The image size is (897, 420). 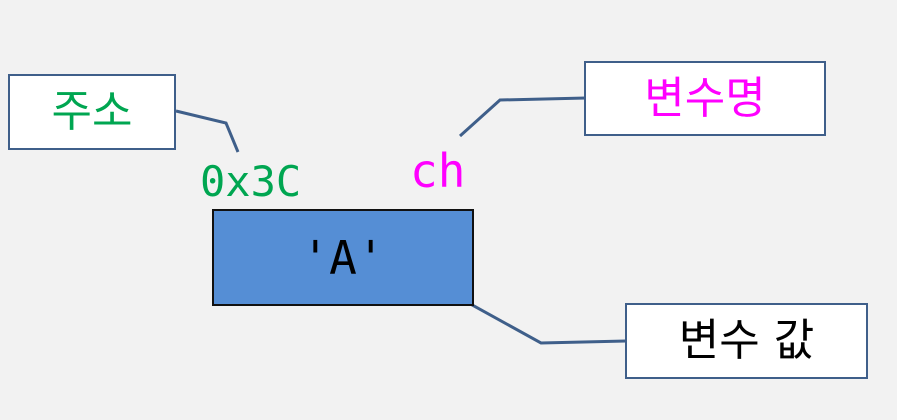 I want to click on address-callout-box: 주소, so click(x=92, y=112).